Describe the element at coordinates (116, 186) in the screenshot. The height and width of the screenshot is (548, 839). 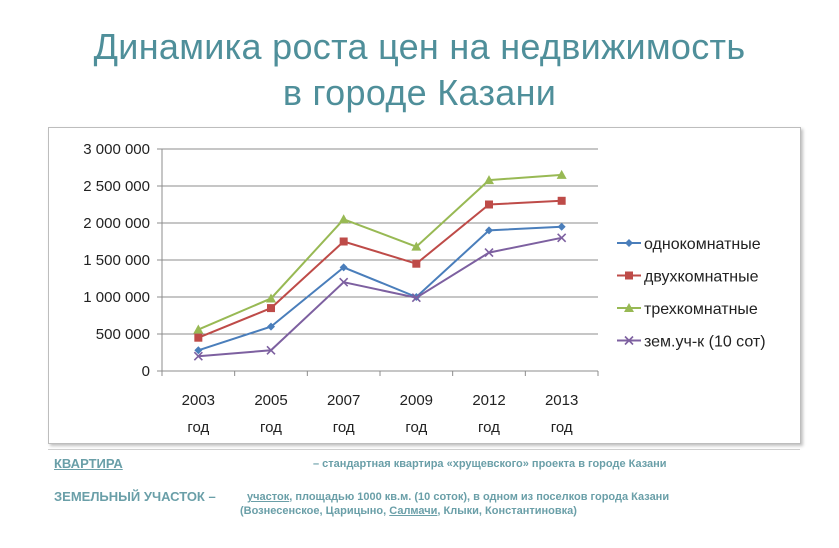
I see `y-tick-label: 2 500 000` at that location.